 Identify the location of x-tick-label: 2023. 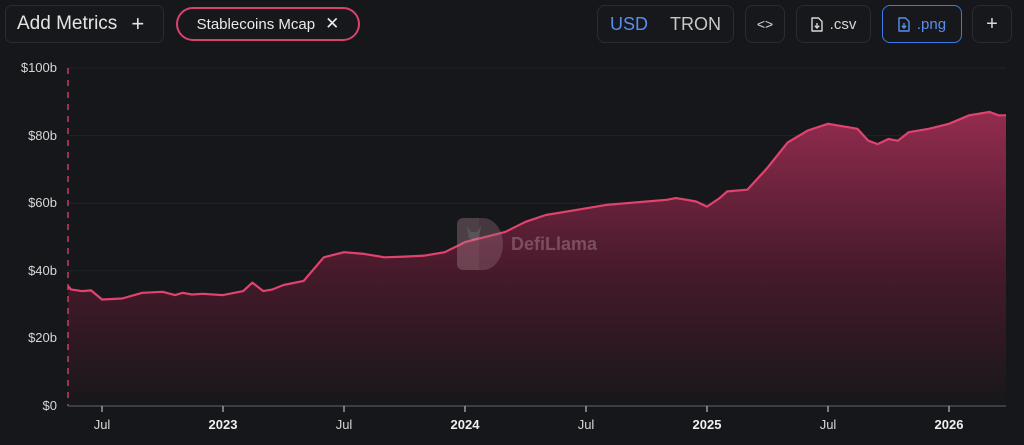
(223, 424).